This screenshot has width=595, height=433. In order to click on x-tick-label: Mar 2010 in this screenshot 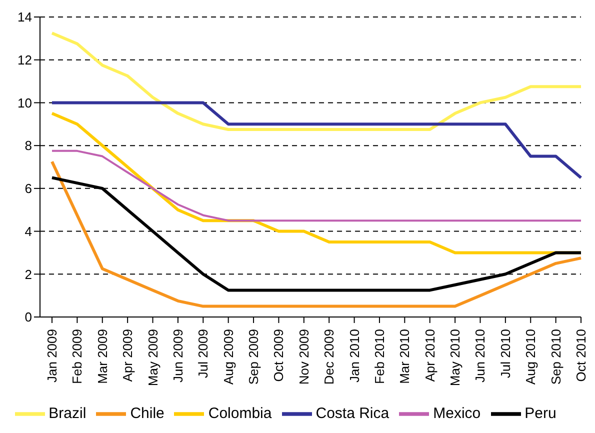, I will do `click(404, 356)`.